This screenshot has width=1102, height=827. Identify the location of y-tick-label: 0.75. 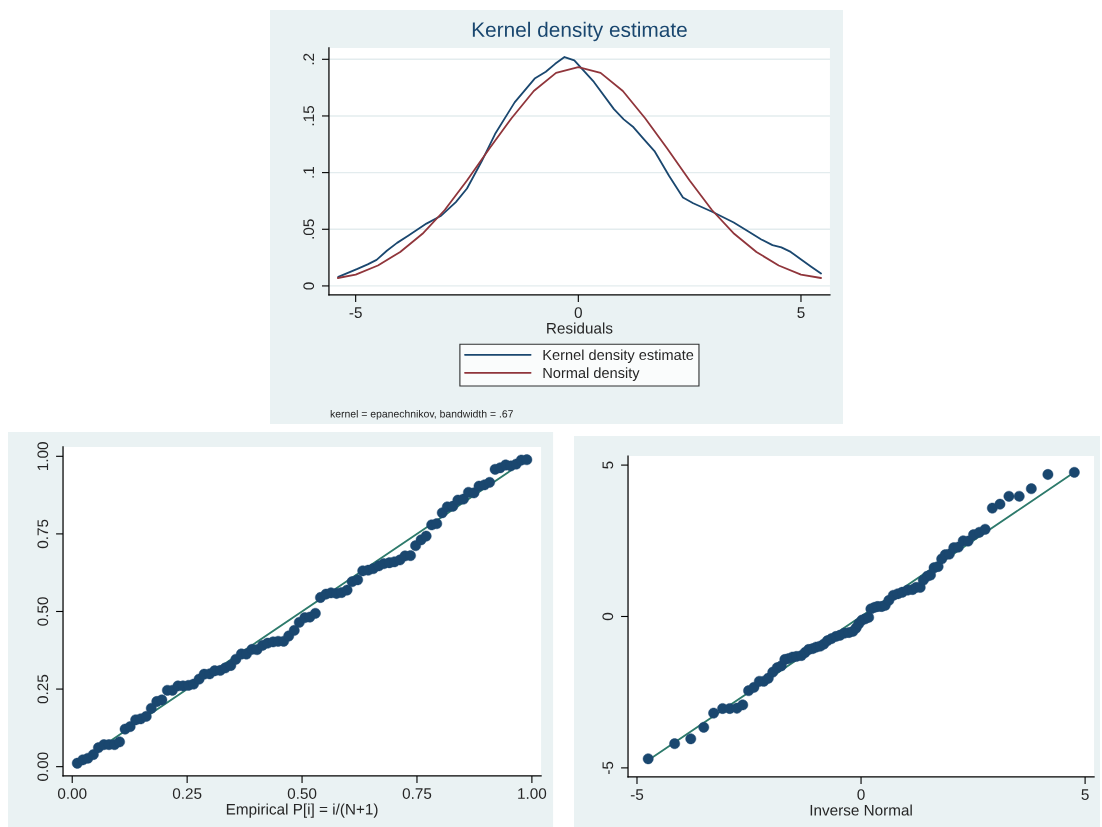
(43, 534).